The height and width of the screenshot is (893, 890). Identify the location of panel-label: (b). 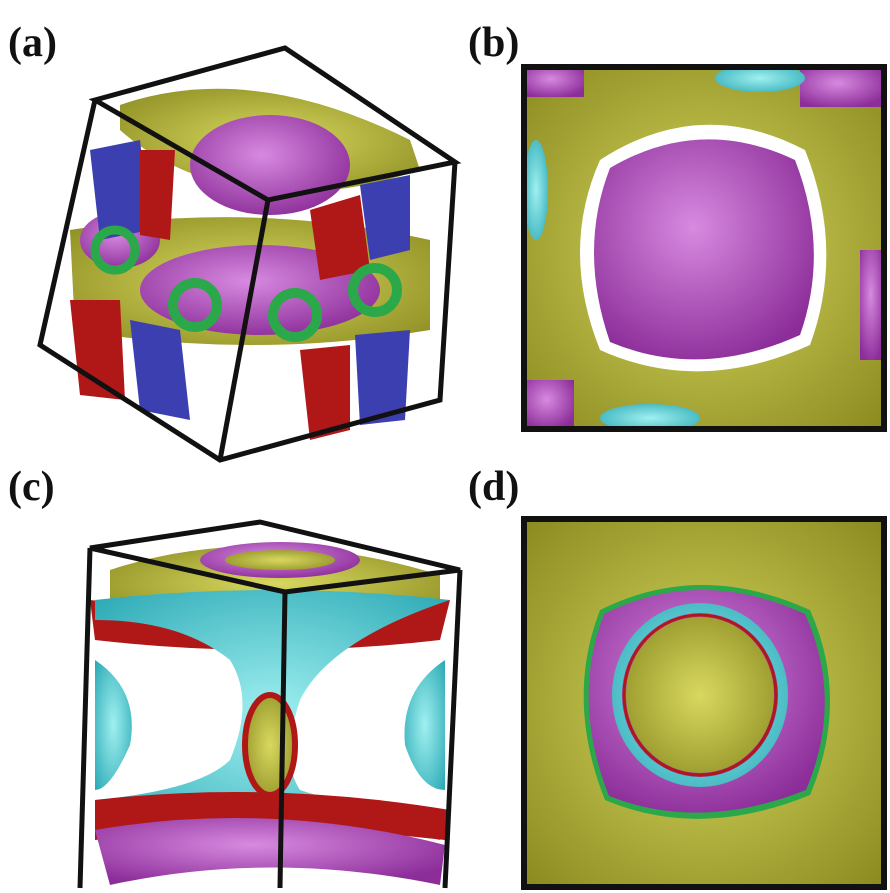
(493, 43).